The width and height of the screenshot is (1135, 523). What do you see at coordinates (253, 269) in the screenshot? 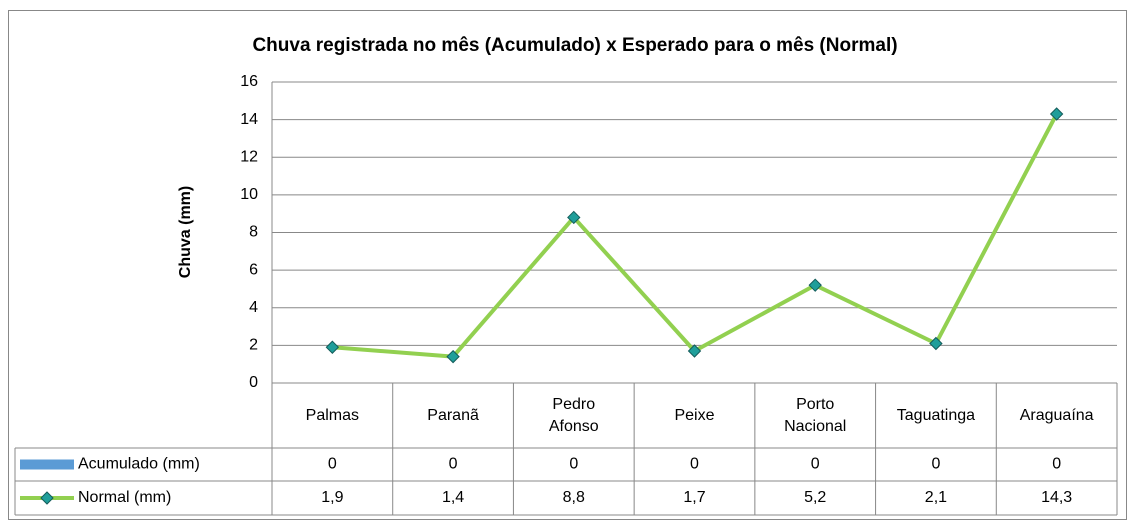
I see `y-tick-label: 6` at bounding box center [253, 269].